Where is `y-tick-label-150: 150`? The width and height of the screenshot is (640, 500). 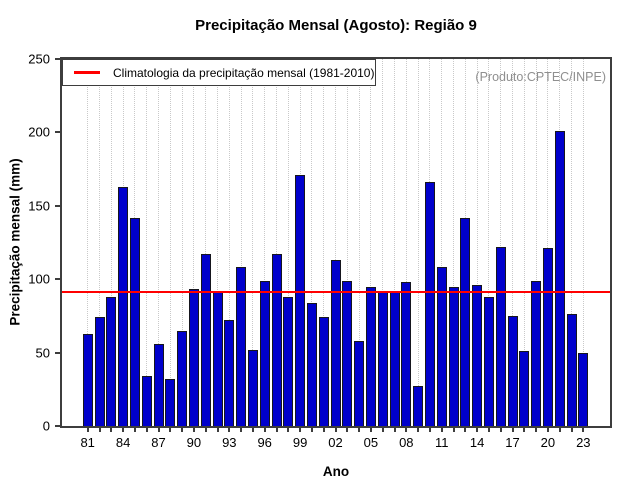 y-tick-label-150: 150 is located at coordinates (39, 206).